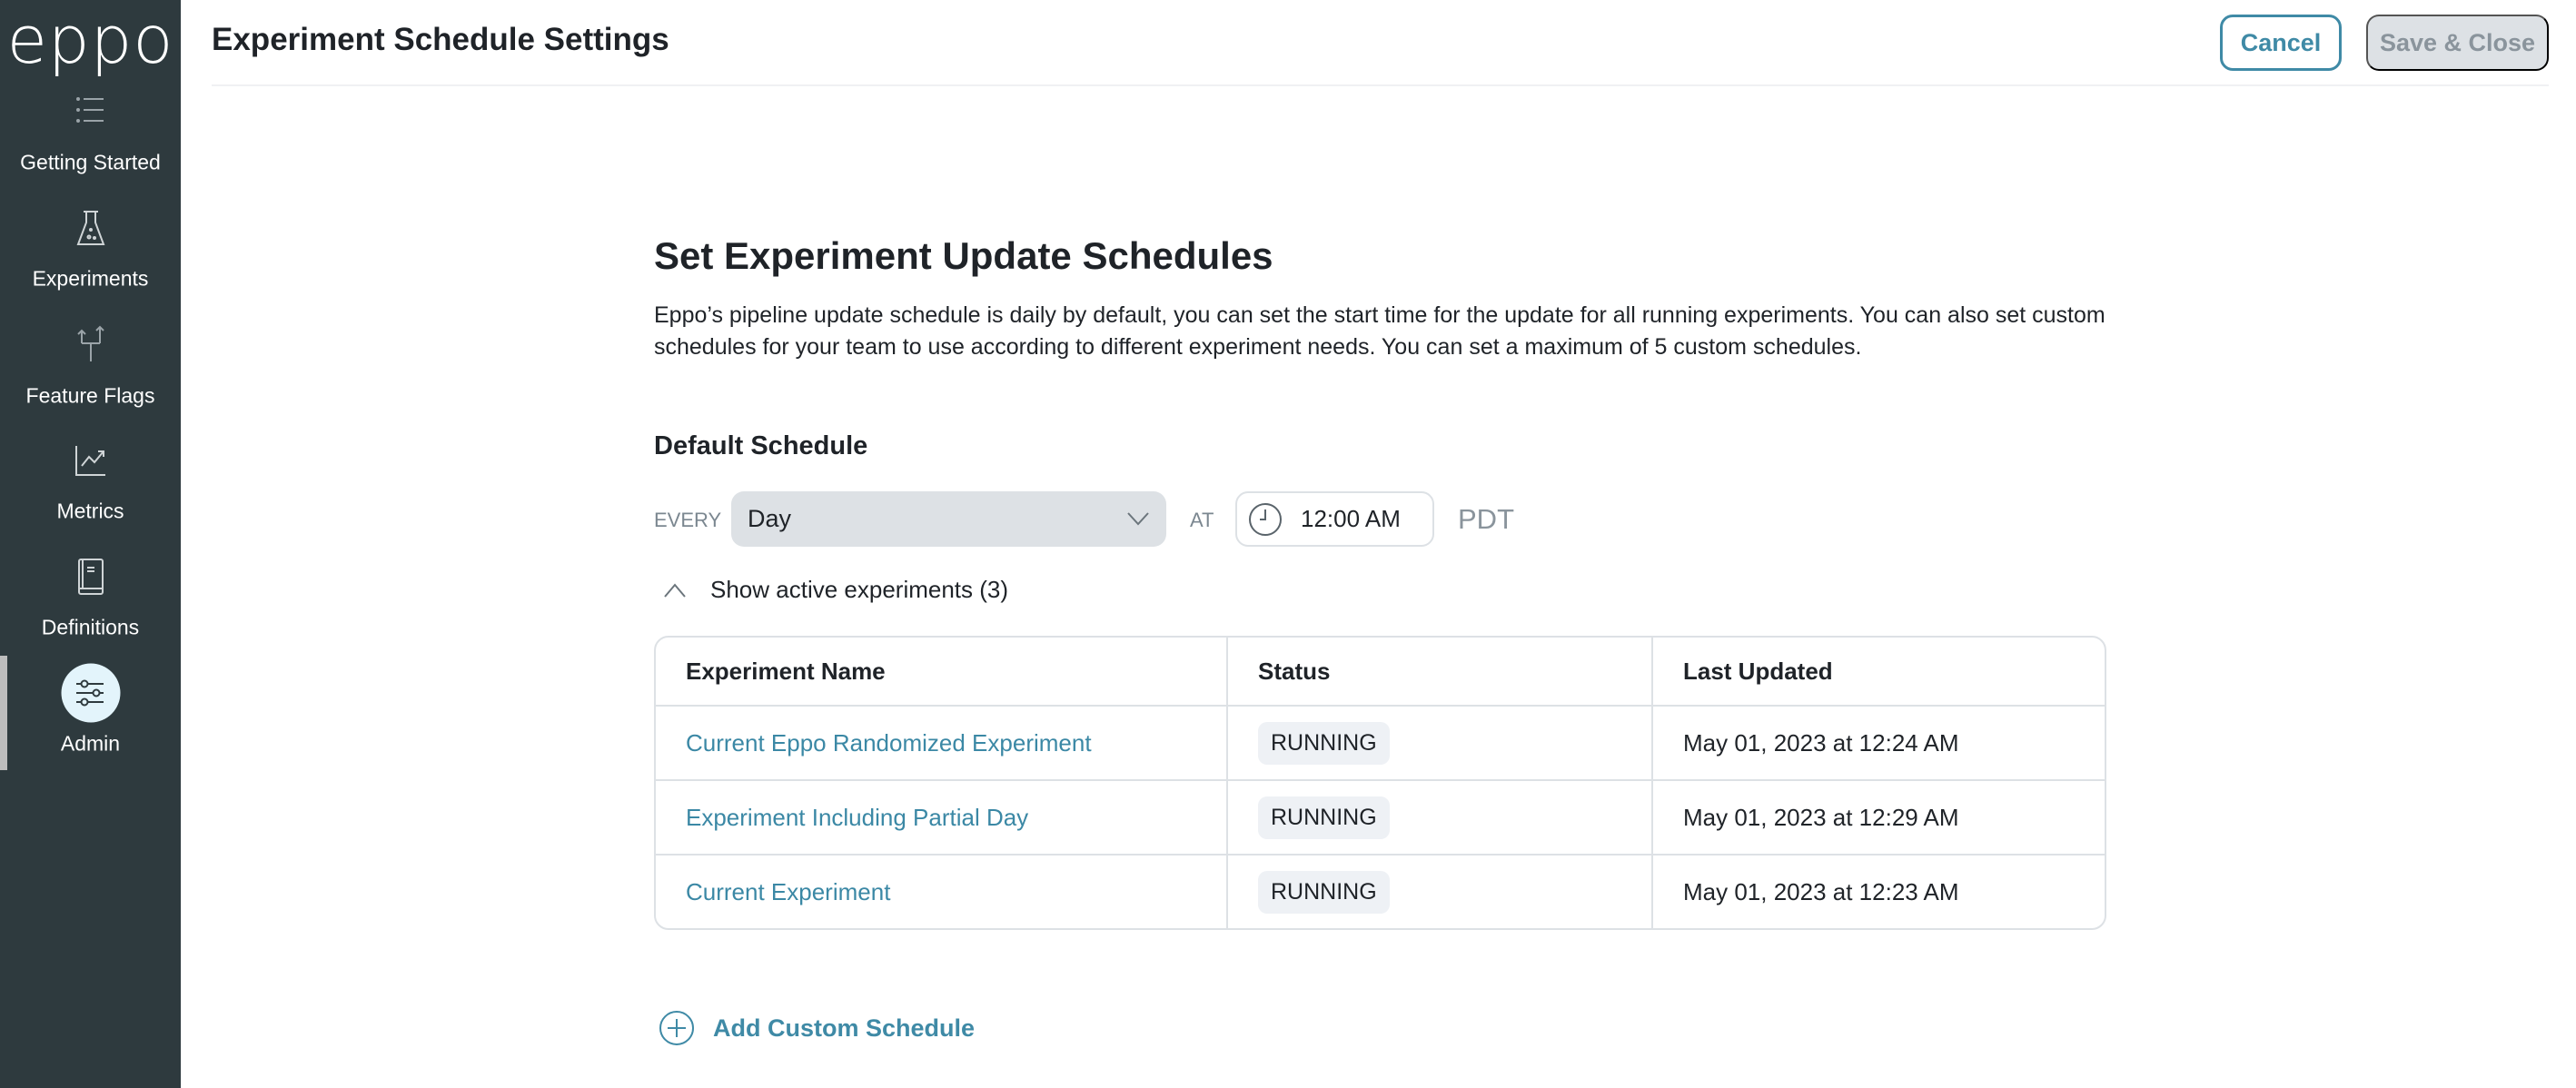 This screenshot has height=1088, width=2576. What do you see at coordinates (675, 590) in the screenshot?
I see `chevron-up-icon` at bounding box center [675, 590].